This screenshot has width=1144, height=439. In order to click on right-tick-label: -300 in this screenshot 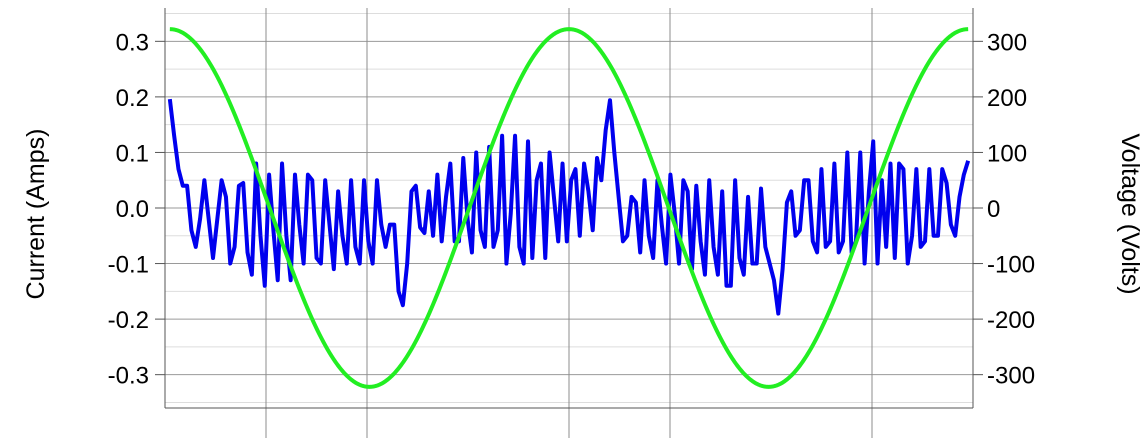, I will do `click(1011, 376)`.